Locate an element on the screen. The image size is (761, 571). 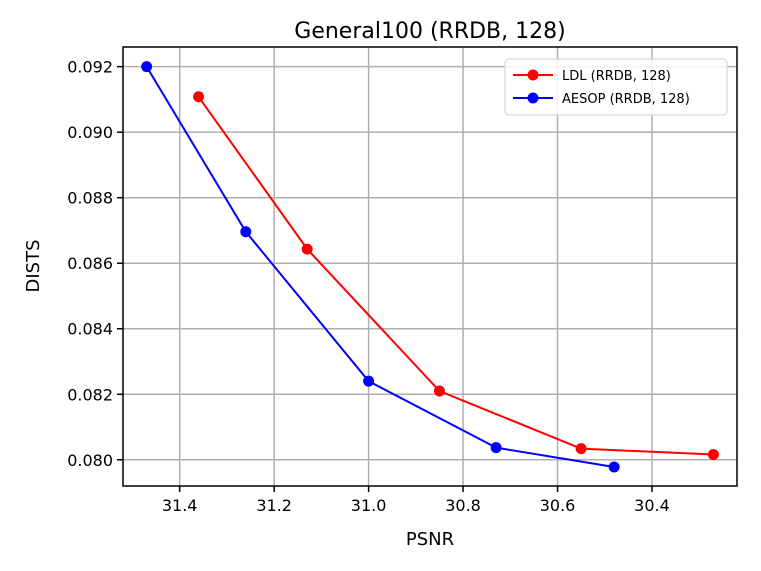
y-tick-label: 0.080 is located at coordinates (90, 460).